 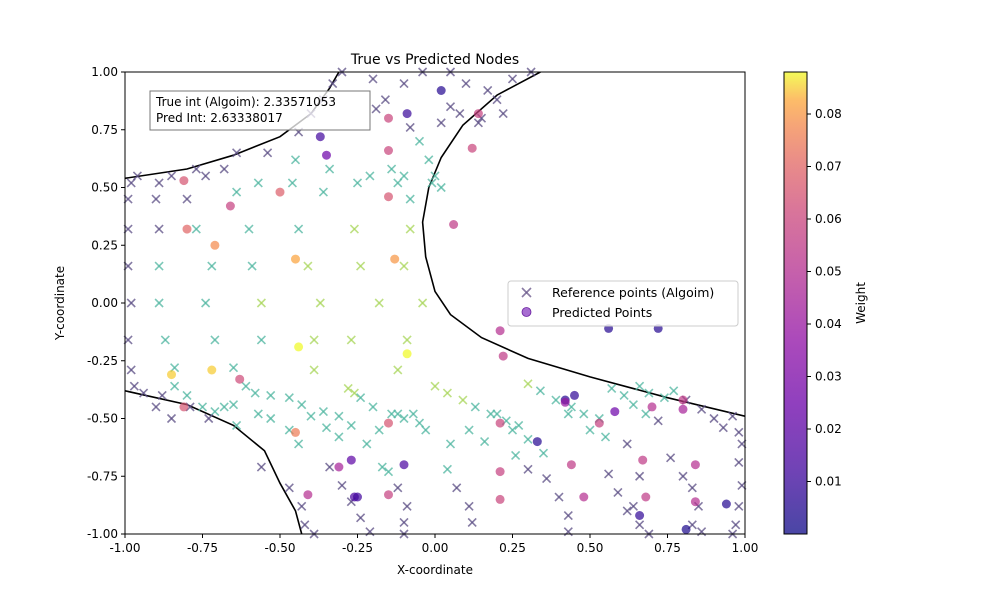 What do you see at coordinates (104, 188) in the screenshot?
I see `y-tick-label: 0.50` at bounding box center [104, 188].